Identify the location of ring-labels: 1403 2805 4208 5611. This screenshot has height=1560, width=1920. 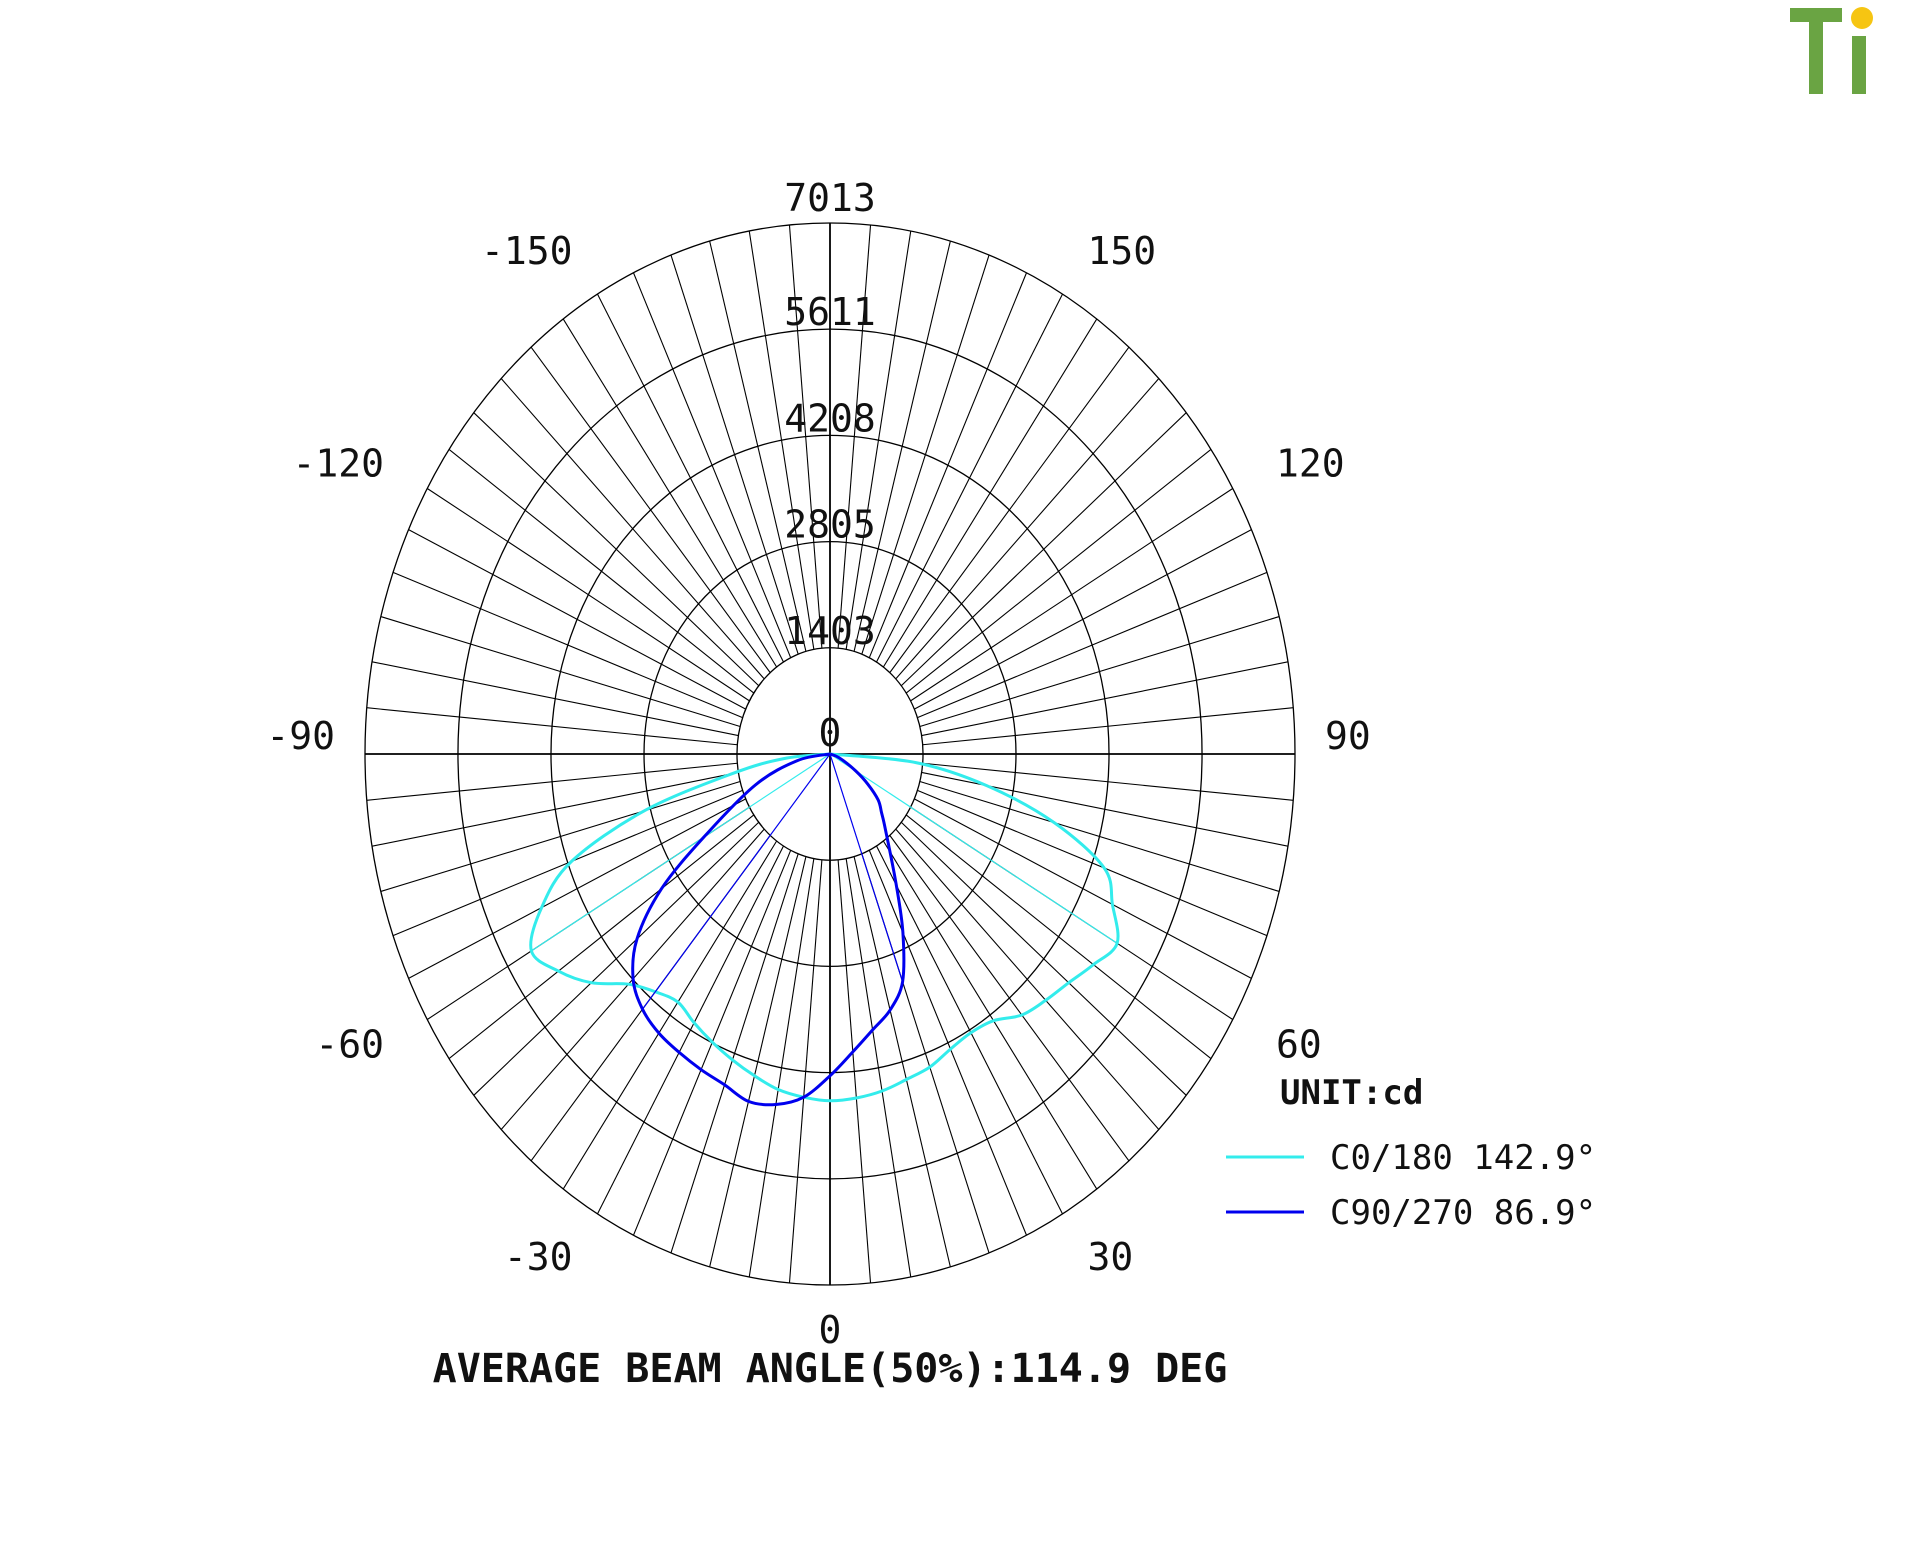
(830, 471).